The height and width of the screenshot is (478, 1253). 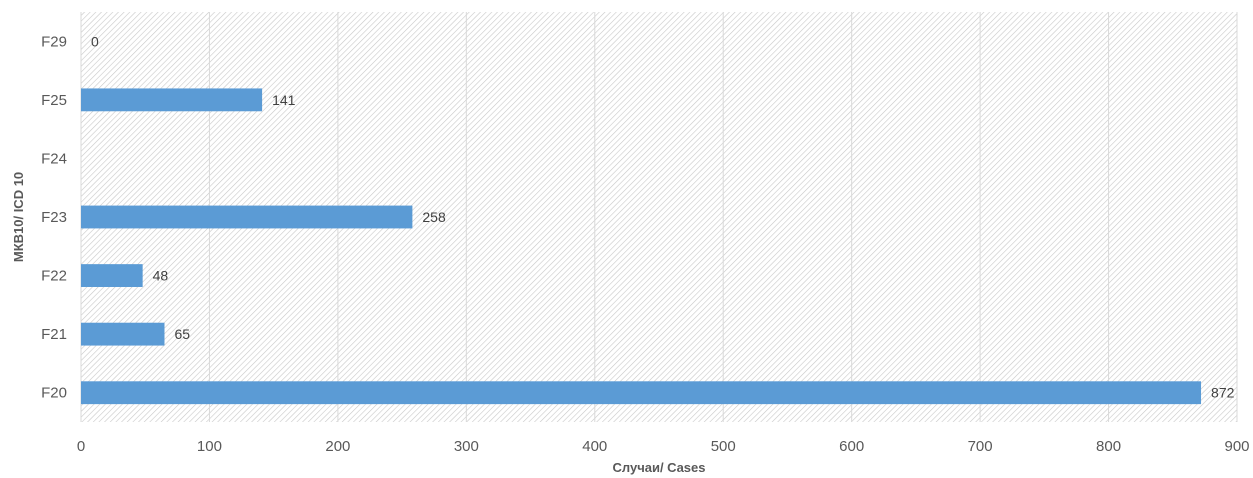 What do you see at coordinates (54, 41) in the screenshot?
I see `y-tick-label: F29` at bounding box center [54, 41].